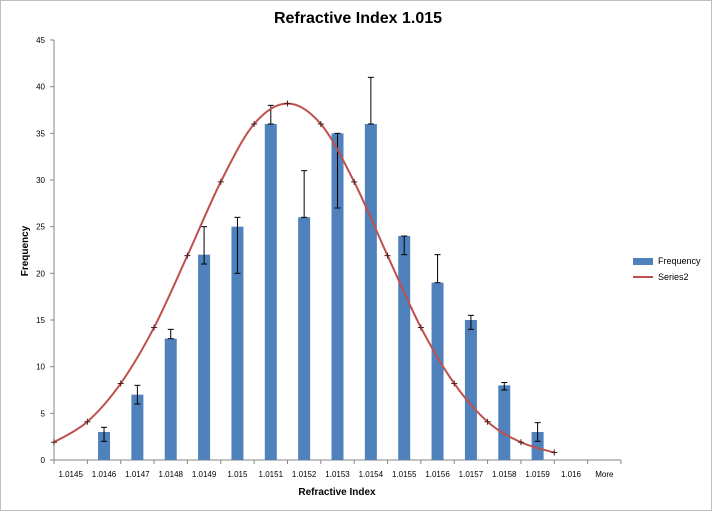 This screenshot has width=712, height=514. What do you see at coordinates (43, 413) in the screenshot?
I see `y-tick-label: 5` at bounding box center [43, 413].